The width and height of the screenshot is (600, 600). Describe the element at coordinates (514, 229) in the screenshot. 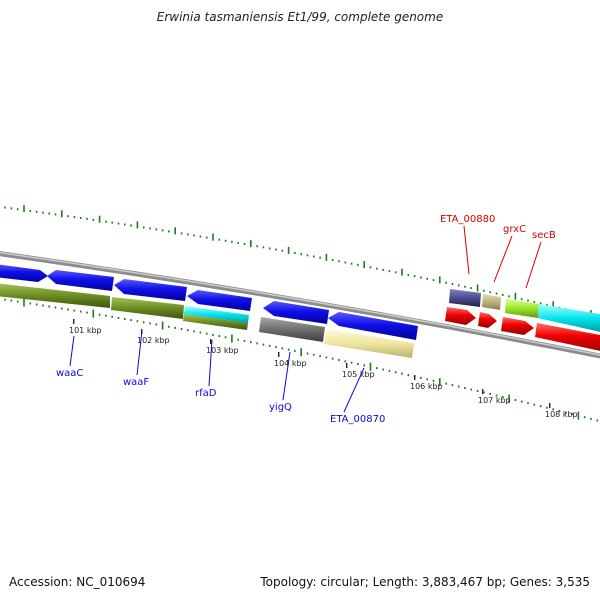

I see `gene-label-grxc: grxC` at that location.